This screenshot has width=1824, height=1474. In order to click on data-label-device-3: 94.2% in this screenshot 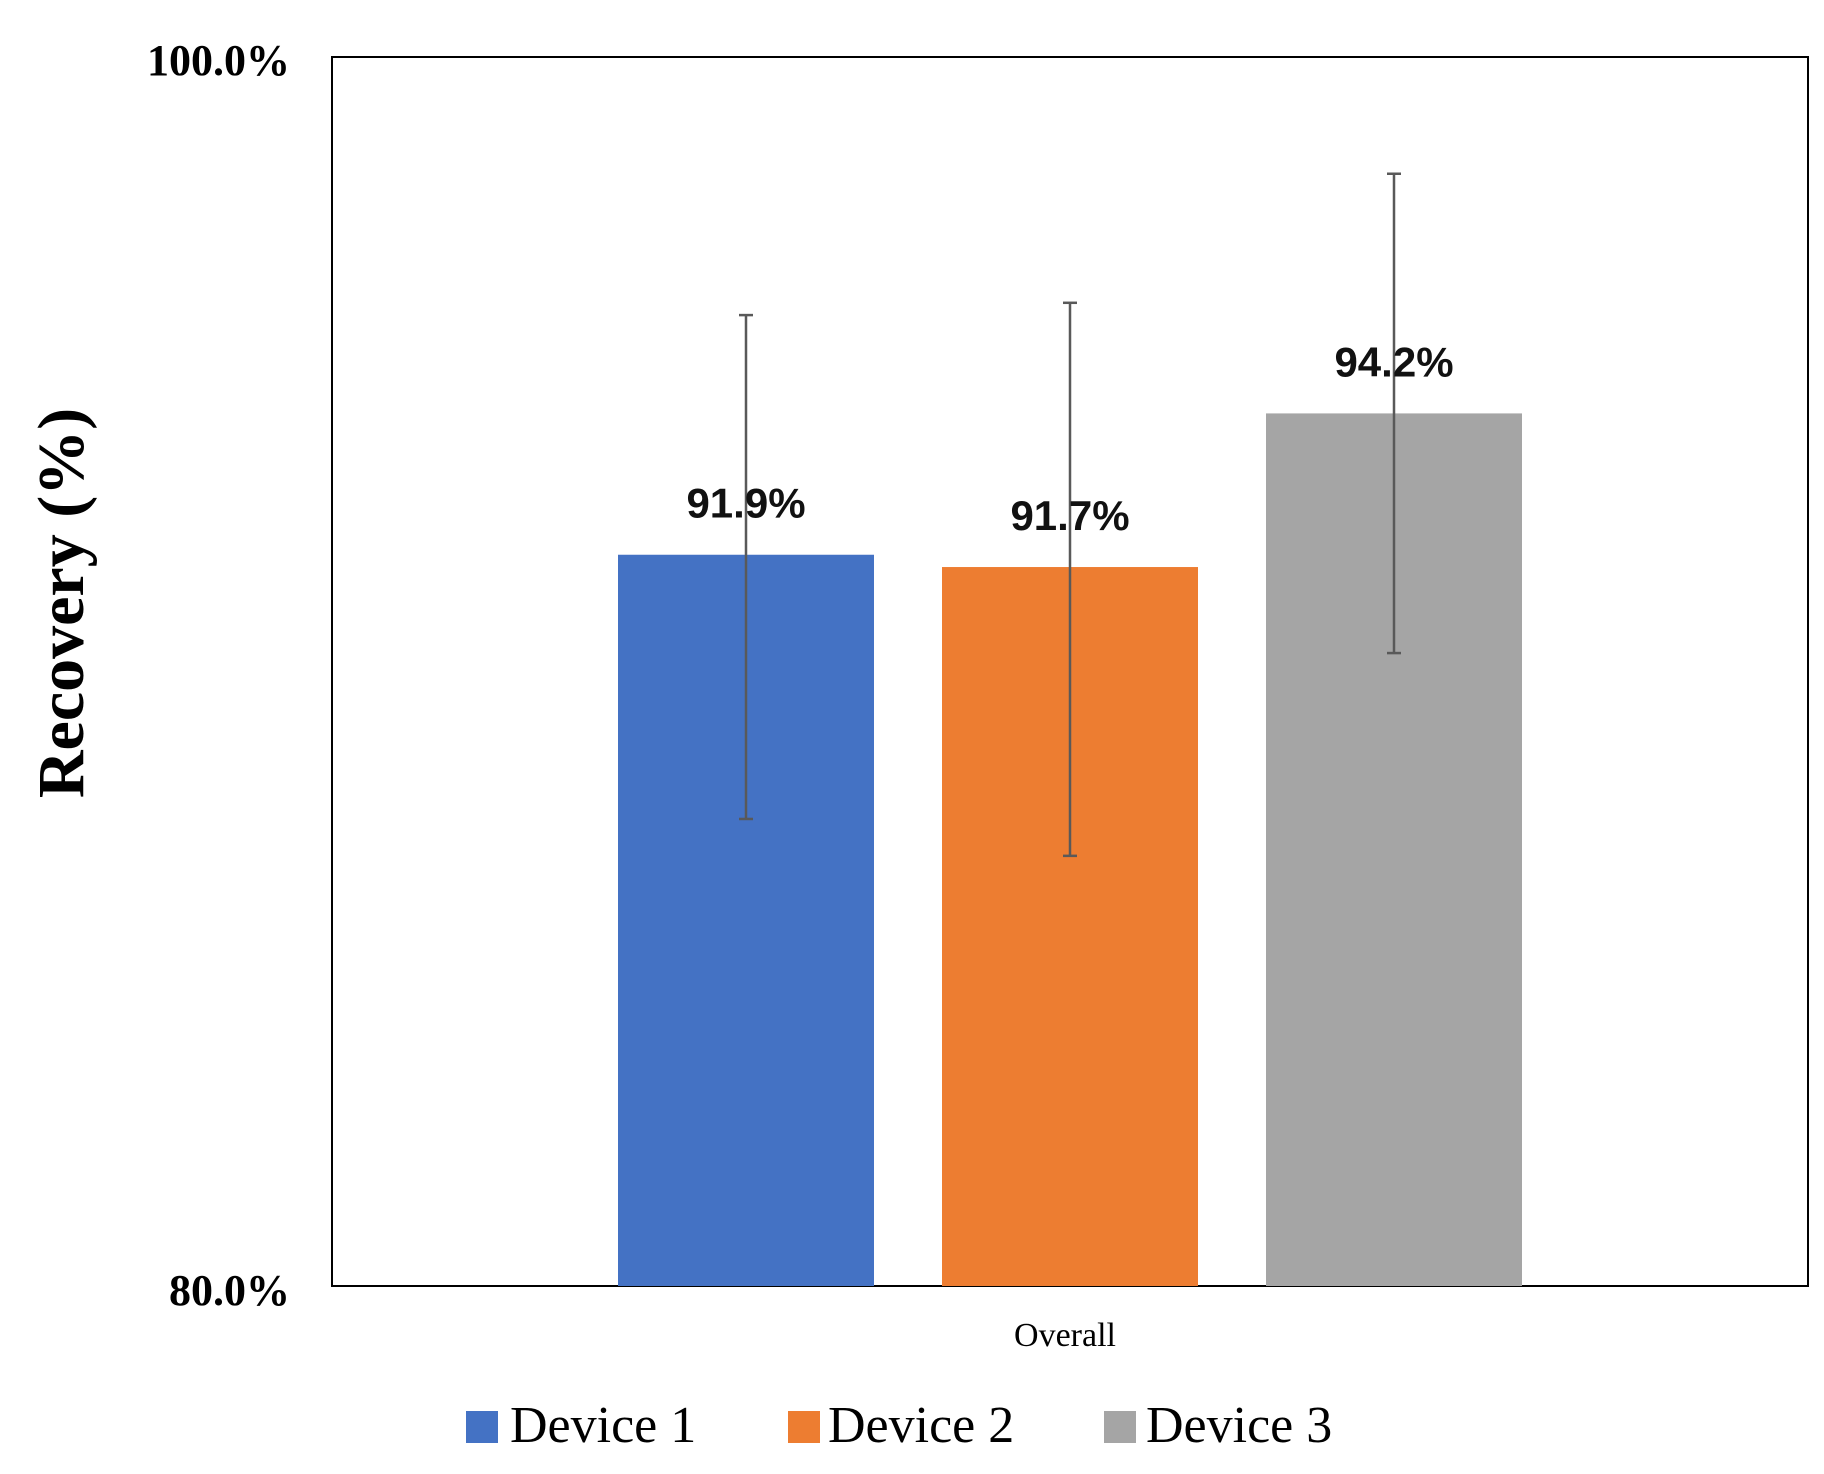, I will do `click(1393, 361)`.